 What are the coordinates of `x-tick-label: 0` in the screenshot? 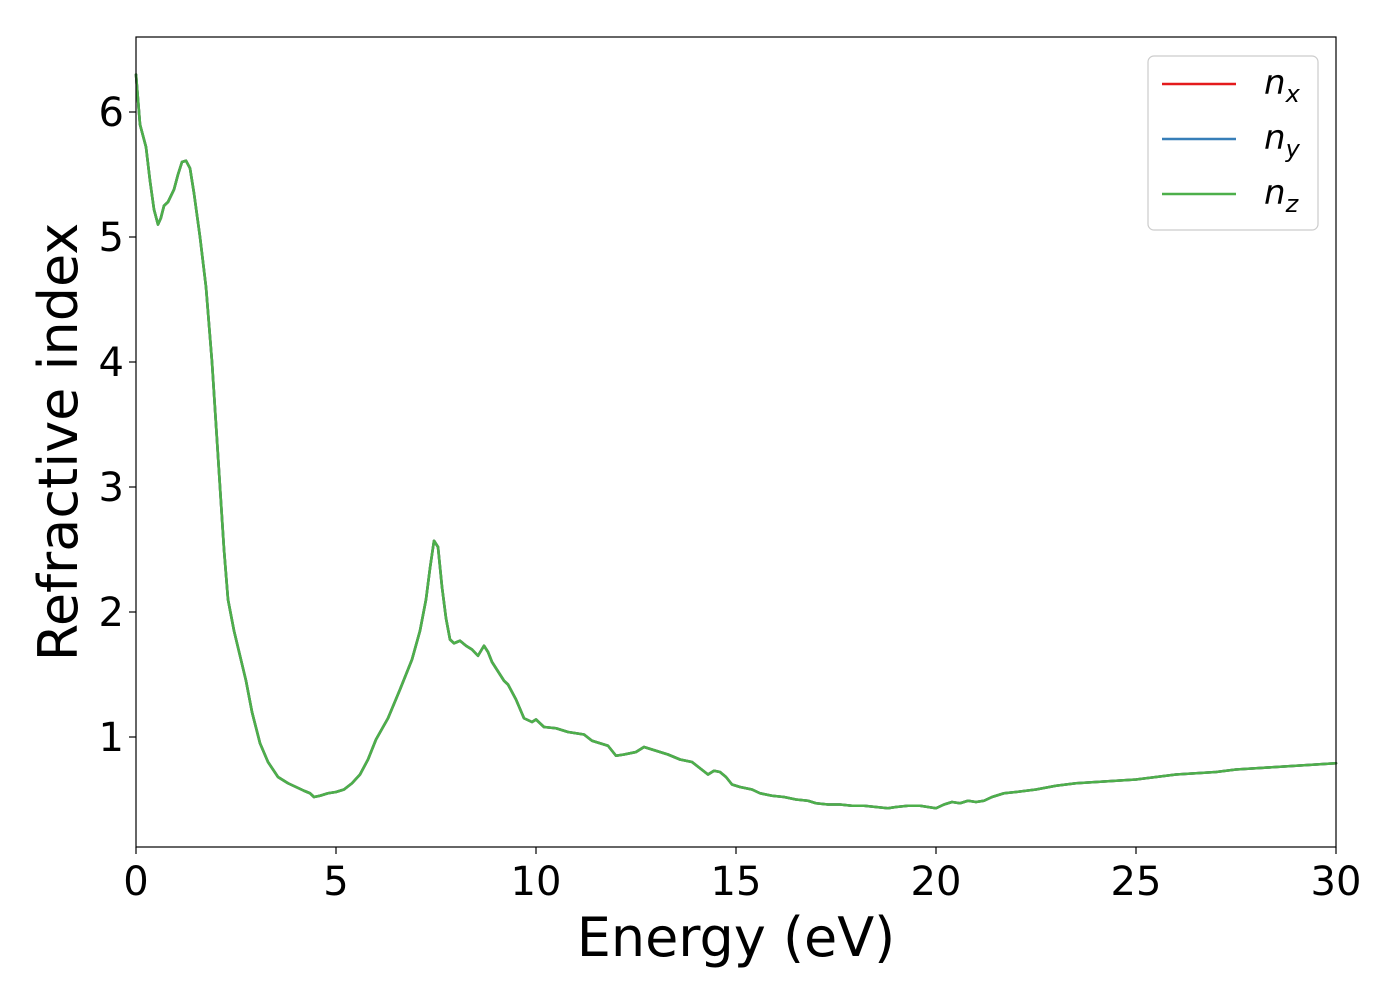 It's located at (135, 882).